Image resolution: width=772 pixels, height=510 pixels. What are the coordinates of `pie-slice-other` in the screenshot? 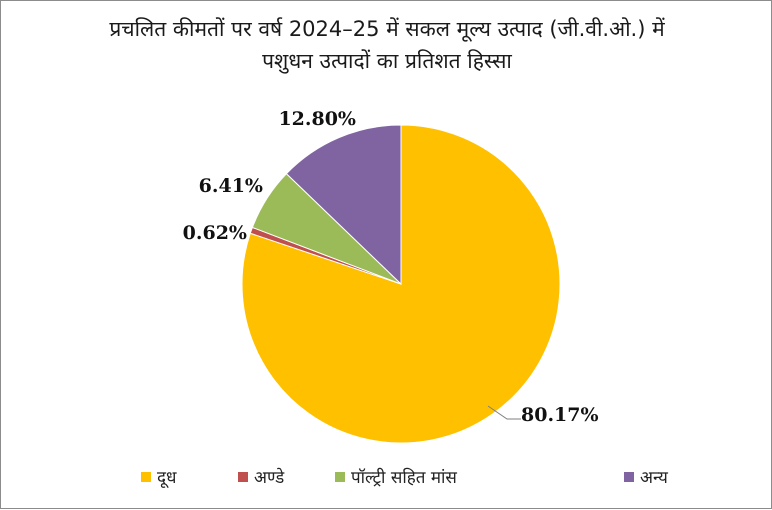 It's located at (343, 205).